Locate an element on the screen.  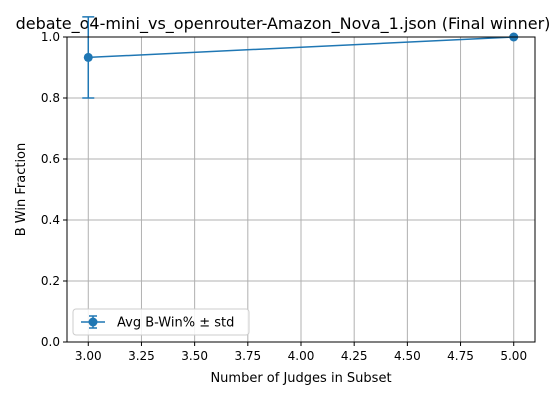
x-tick-label: 3.50 is located at coordinates (194, 356).